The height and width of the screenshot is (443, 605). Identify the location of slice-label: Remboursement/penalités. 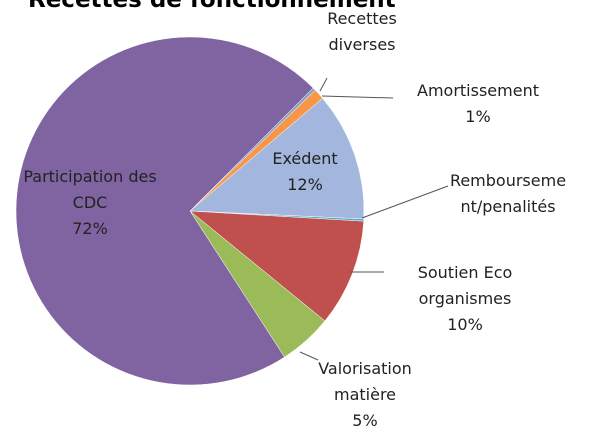
(508, 194).